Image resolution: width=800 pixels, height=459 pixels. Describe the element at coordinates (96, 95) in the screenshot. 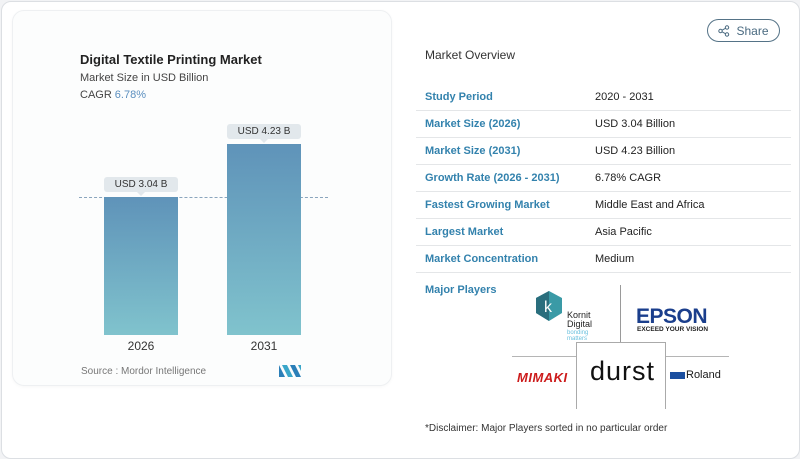

I see `cagr-label: CAGR` at that location.